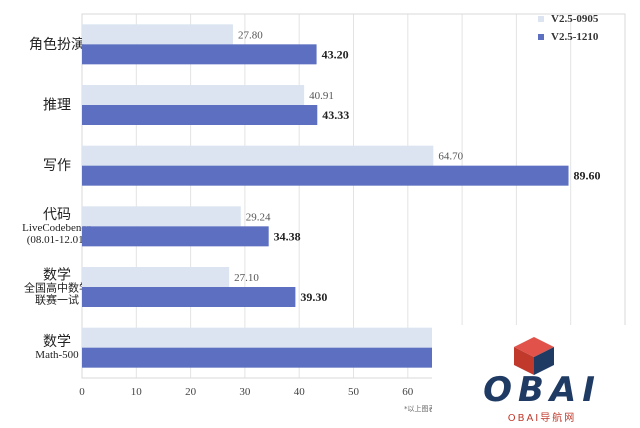 The image size is (640, 428). Describe the element at coordinates (335, 115) in the screenshot. I see `data-label: 43.33` at that location.